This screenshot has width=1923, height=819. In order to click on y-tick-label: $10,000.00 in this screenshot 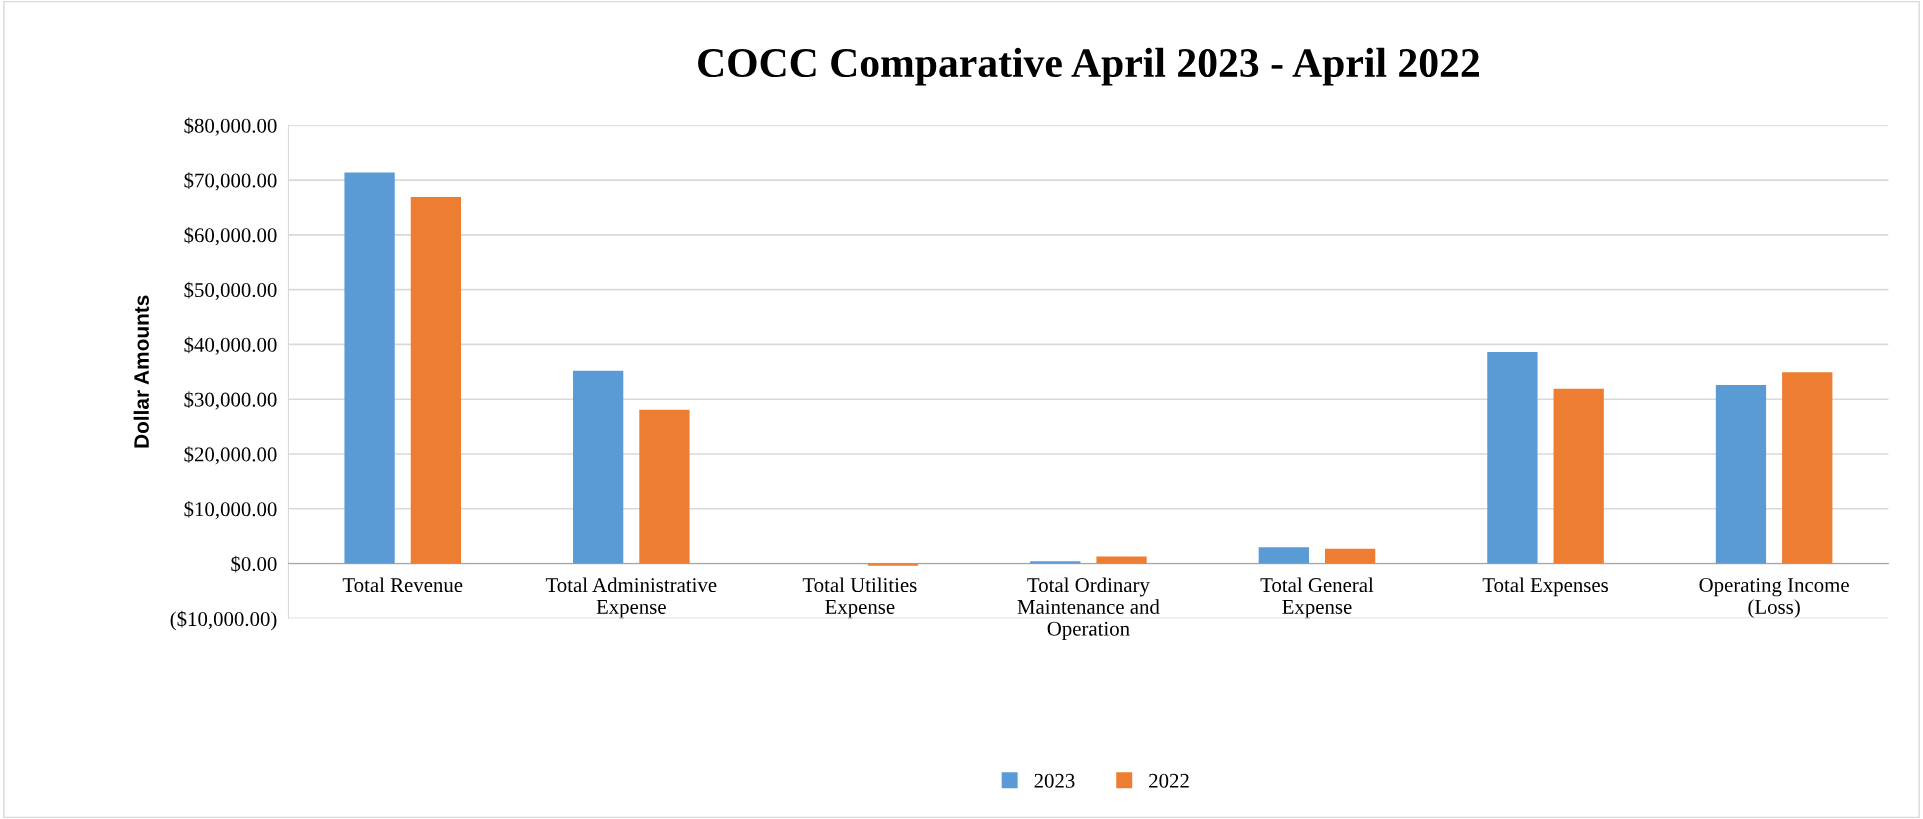, I will do `click(230, 510)`.